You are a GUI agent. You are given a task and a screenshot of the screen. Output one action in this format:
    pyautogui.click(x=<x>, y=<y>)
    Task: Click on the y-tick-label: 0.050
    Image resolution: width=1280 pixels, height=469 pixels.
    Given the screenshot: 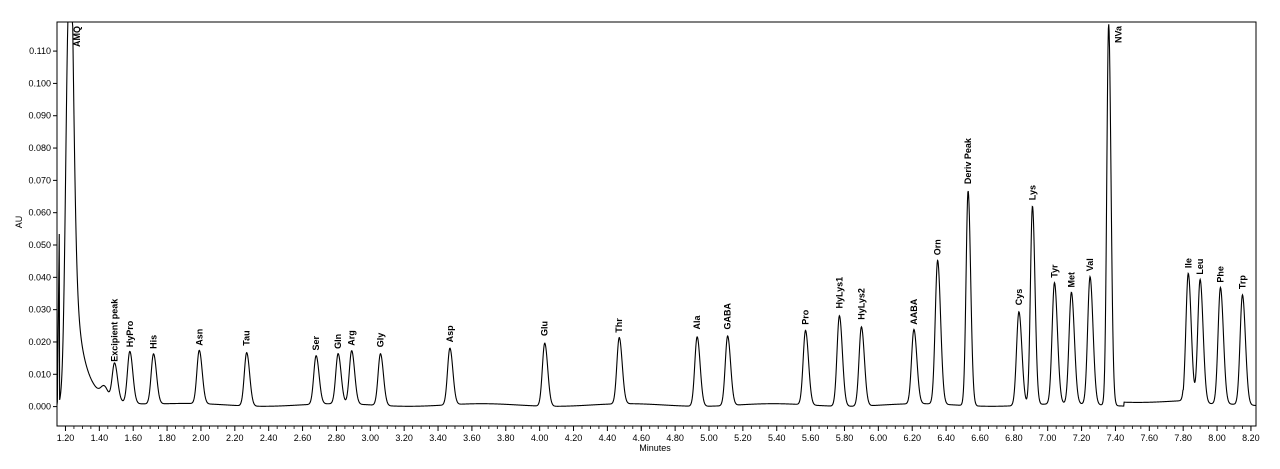 What is the action you would take?
    pyautogui.click(x=39, y=245)
    